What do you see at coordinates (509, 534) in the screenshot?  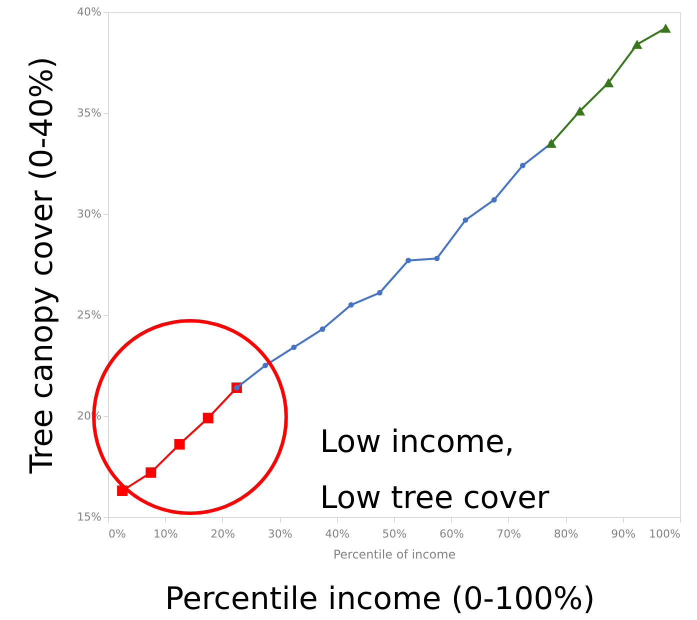 I see `x-tick-label: 70%` at bounding box center [509, 534].